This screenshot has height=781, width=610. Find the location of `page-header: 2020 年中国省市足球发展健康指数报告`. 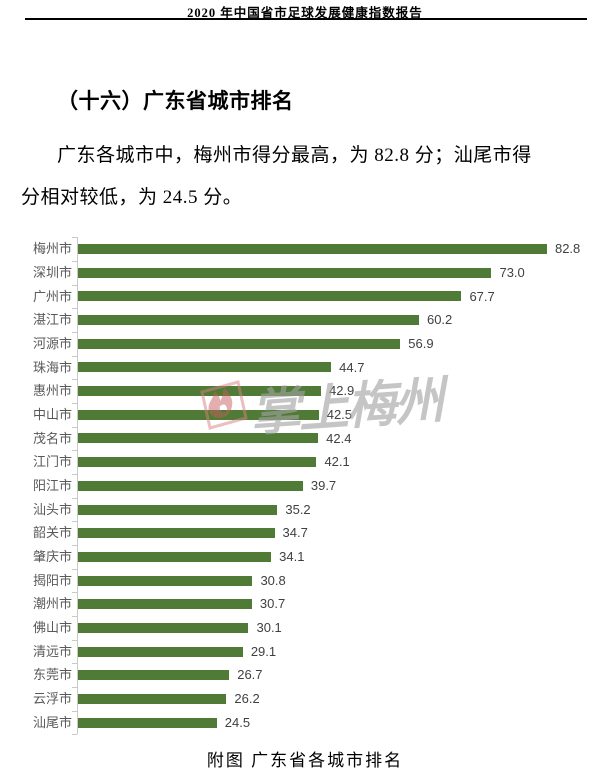

page-header: 2020 年中国省市足球发展健康指数报告 is located at coordinates (305, 13).